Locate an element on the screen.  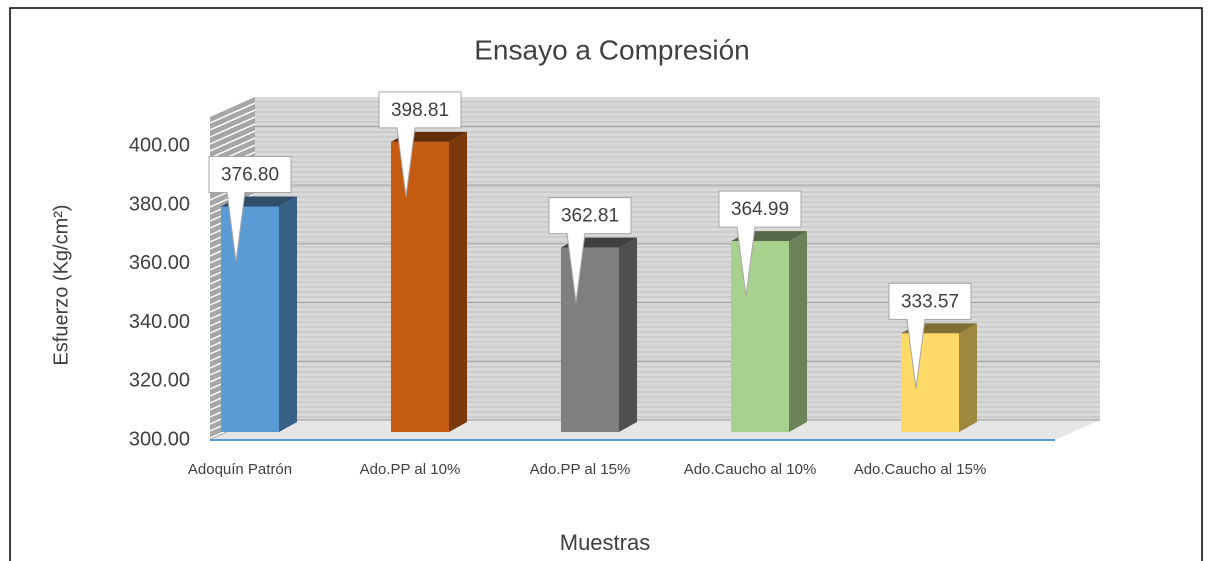
x-tick-label: Ado.PP al 15% is located at coordinates (580, 469).